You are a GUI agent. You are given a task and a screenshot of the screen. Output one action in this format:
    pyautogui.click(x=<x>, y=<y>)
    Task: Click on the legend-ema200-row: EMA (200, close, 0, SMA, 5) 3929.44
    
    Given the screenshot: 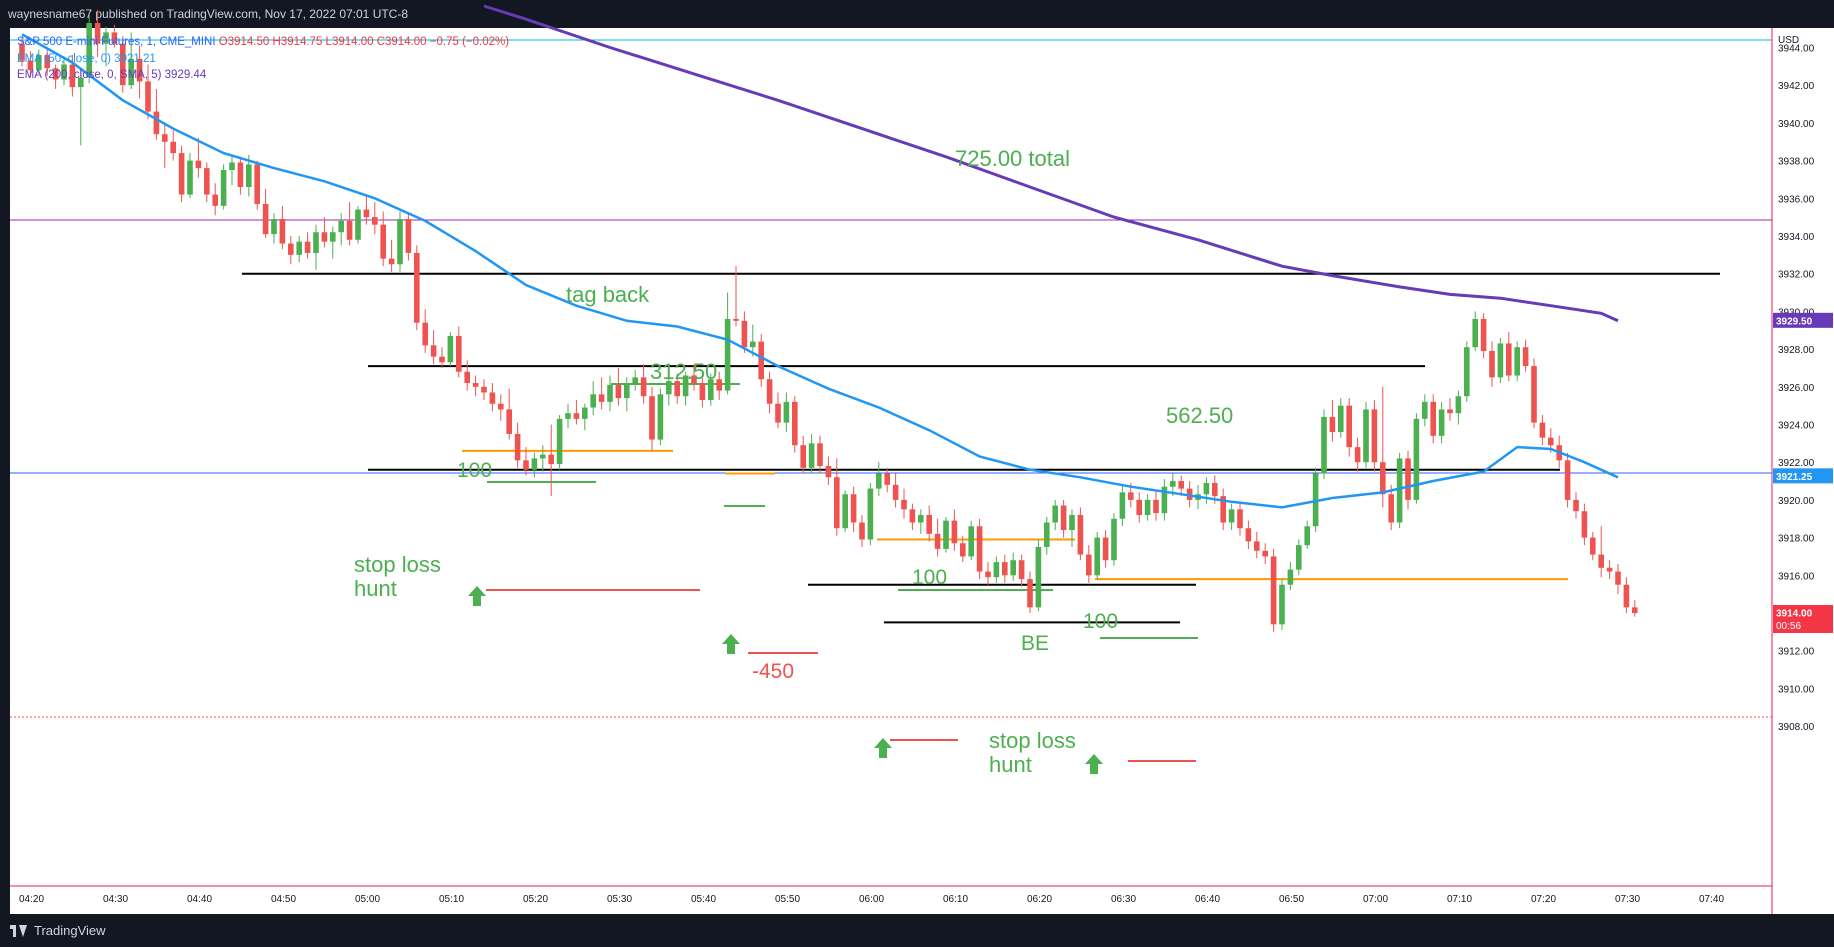 What is the action you would take?
    pyautogui.click(x=263, y=75)
    